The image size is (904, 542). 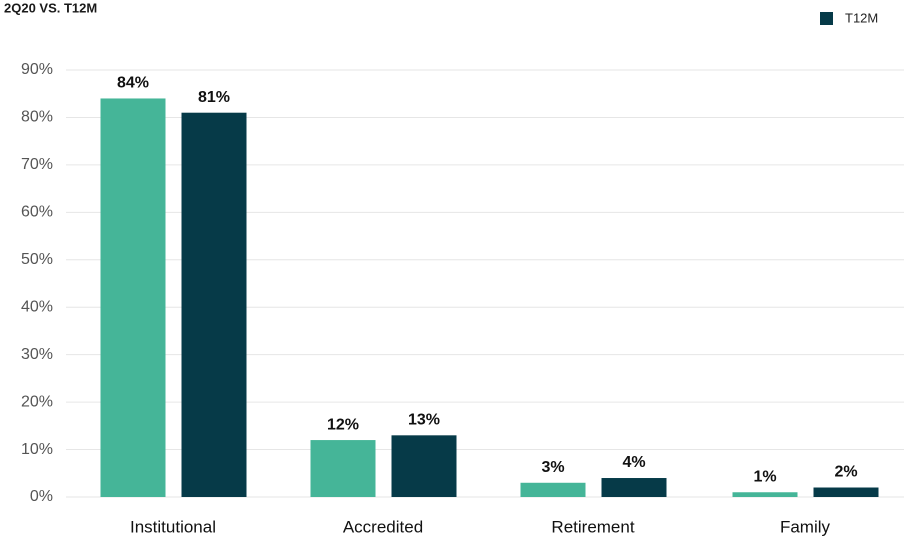 What do you see at coordinates (37, 306) in the screenshot?
I see `y-tick-label: 40%` at bounding box center [37, 306].